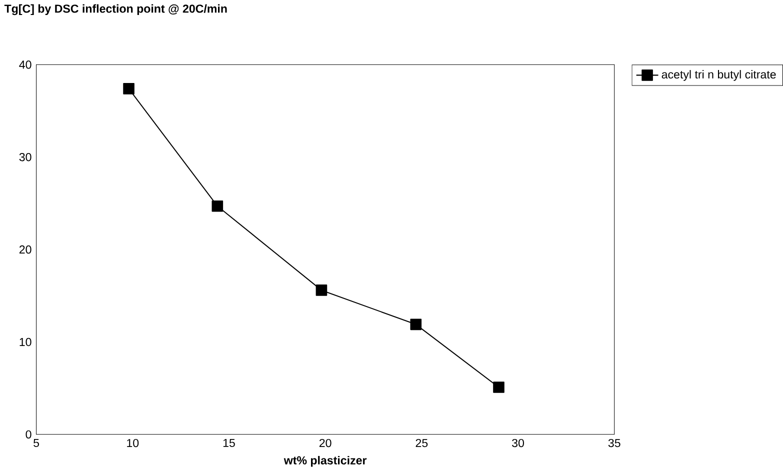 This screenshot has width=783, height=471. I want to click on legend-label: acetyl tri n butyl citrate, so click(719, 75).